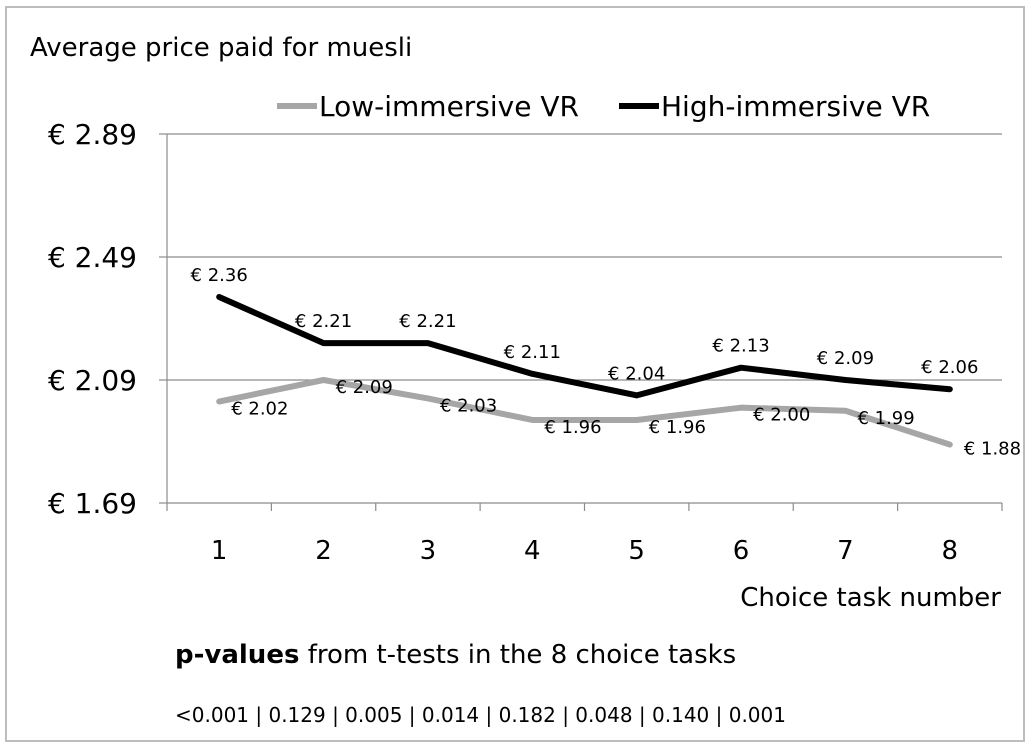 Image resolution: width=1036 pixels, height=756 pixels. I want to click on data-label-high: € 2.11, so click(532, 352).